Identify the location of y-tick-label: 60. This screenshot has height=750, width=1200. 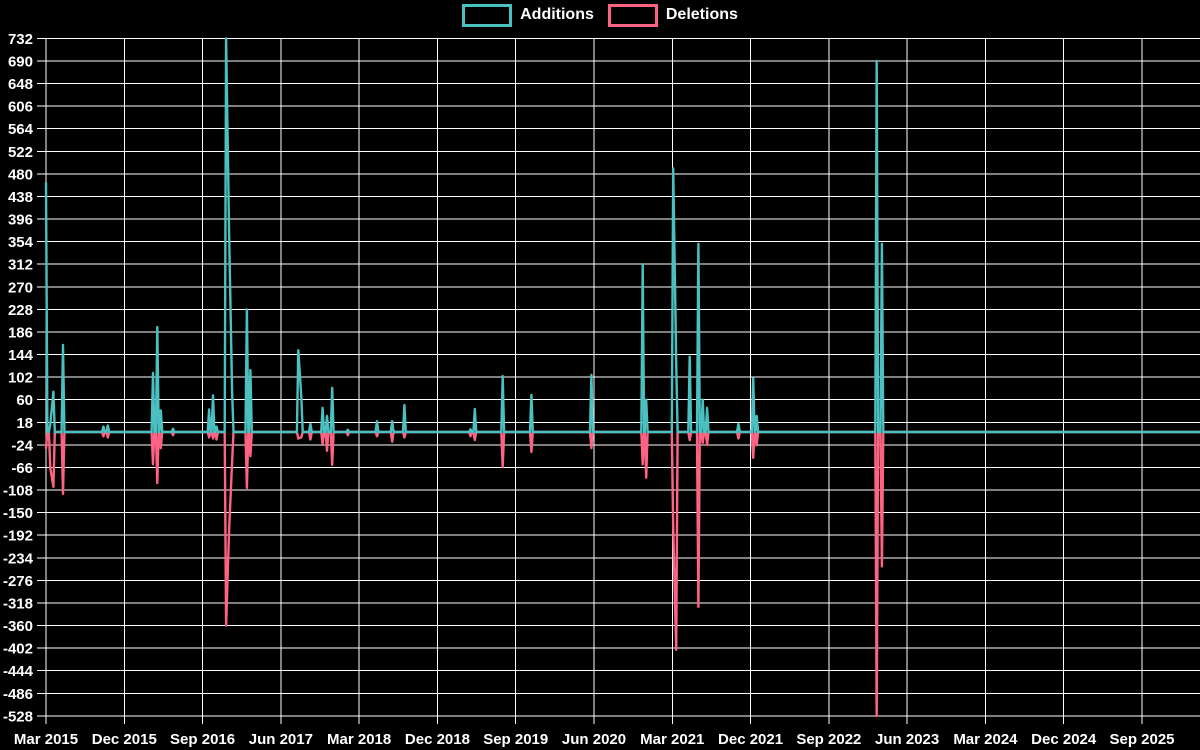
(24, 400).